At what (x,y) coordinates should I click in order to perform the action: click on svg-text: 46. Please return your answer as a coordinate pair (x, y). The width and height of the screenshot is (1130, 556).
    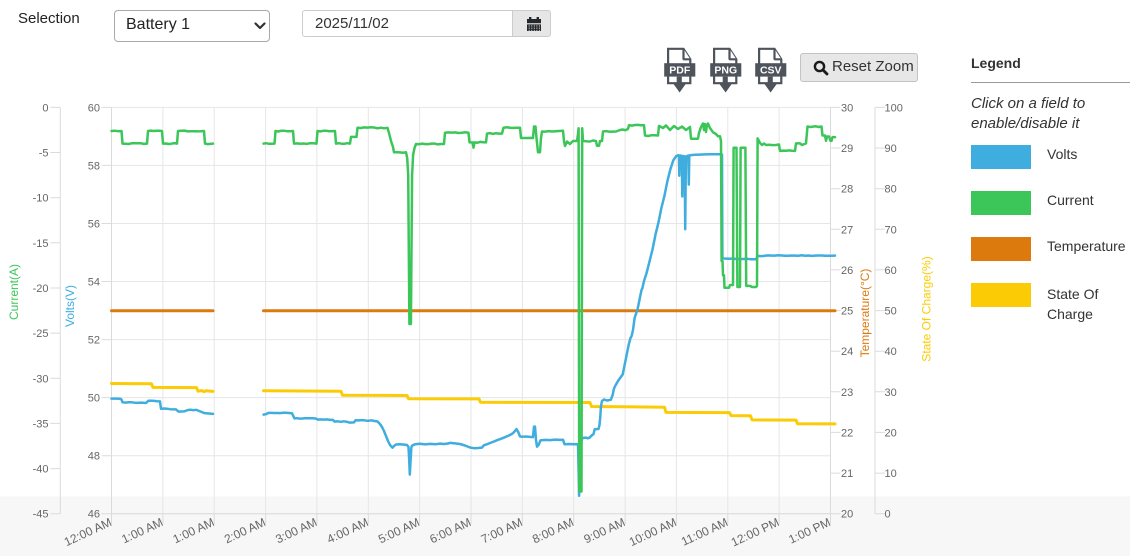
    Looking at the image, I should click on (94, 515).